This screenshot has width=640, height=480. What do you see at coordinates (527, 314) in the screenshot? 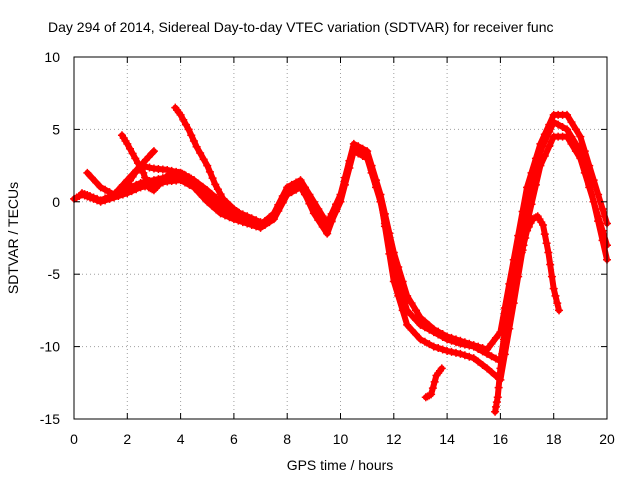
I see `series-track-h` at bounding box center [527, 314].